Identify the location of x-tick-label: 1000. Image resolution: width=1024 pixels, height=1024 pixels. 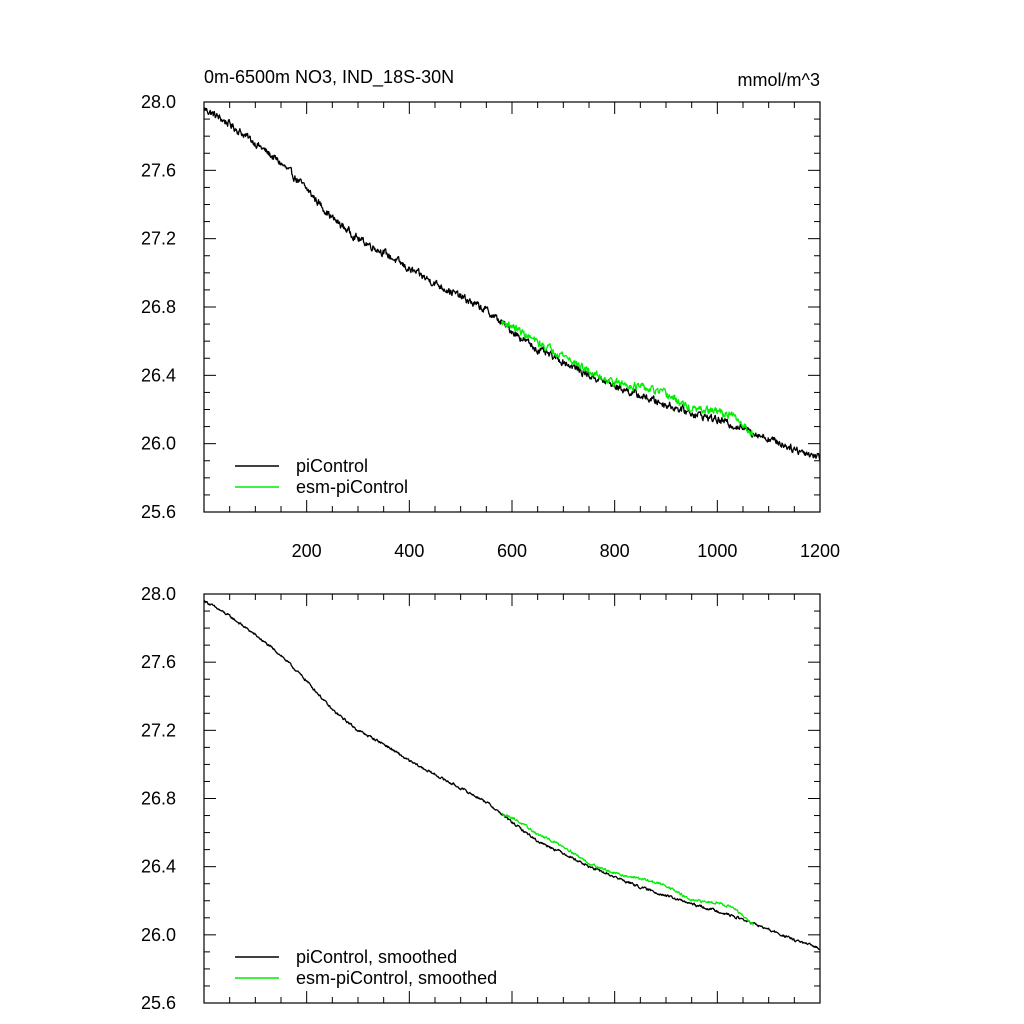
(717, 551).